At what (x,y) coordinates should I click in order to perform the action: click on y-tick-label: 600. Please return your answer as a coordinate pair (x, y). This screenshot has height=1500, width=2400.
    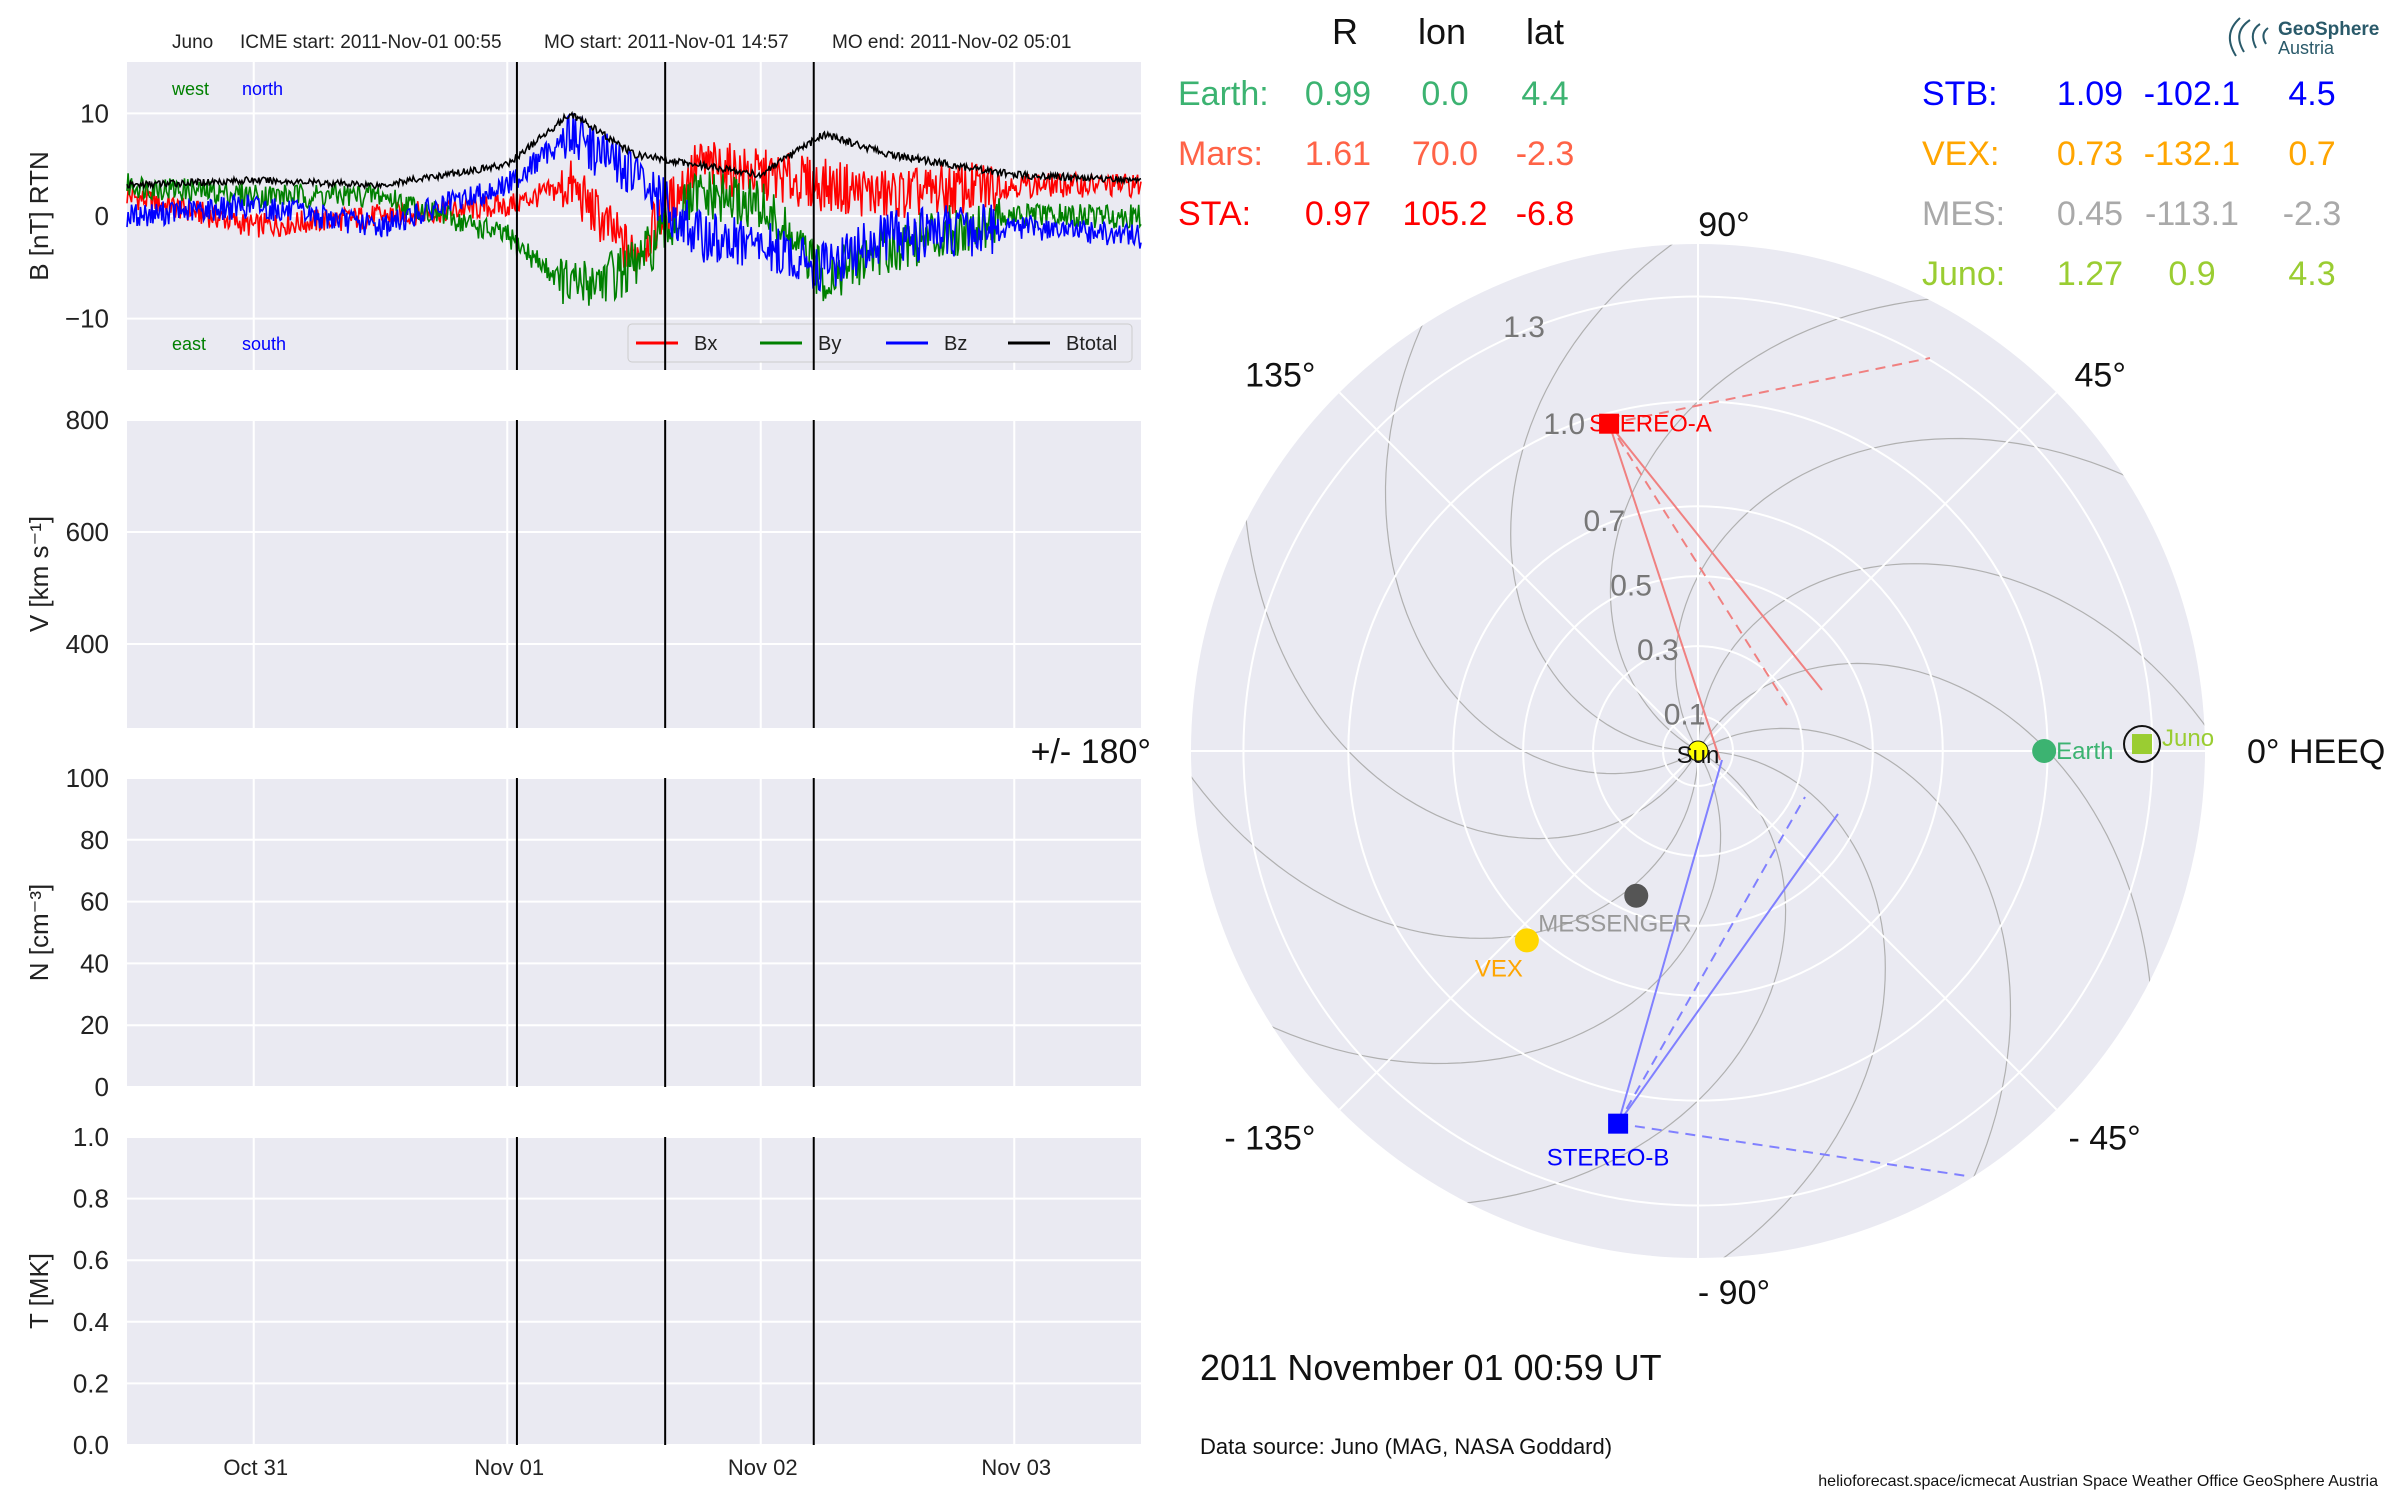
    Looking at the image, I should click on (87, 532).